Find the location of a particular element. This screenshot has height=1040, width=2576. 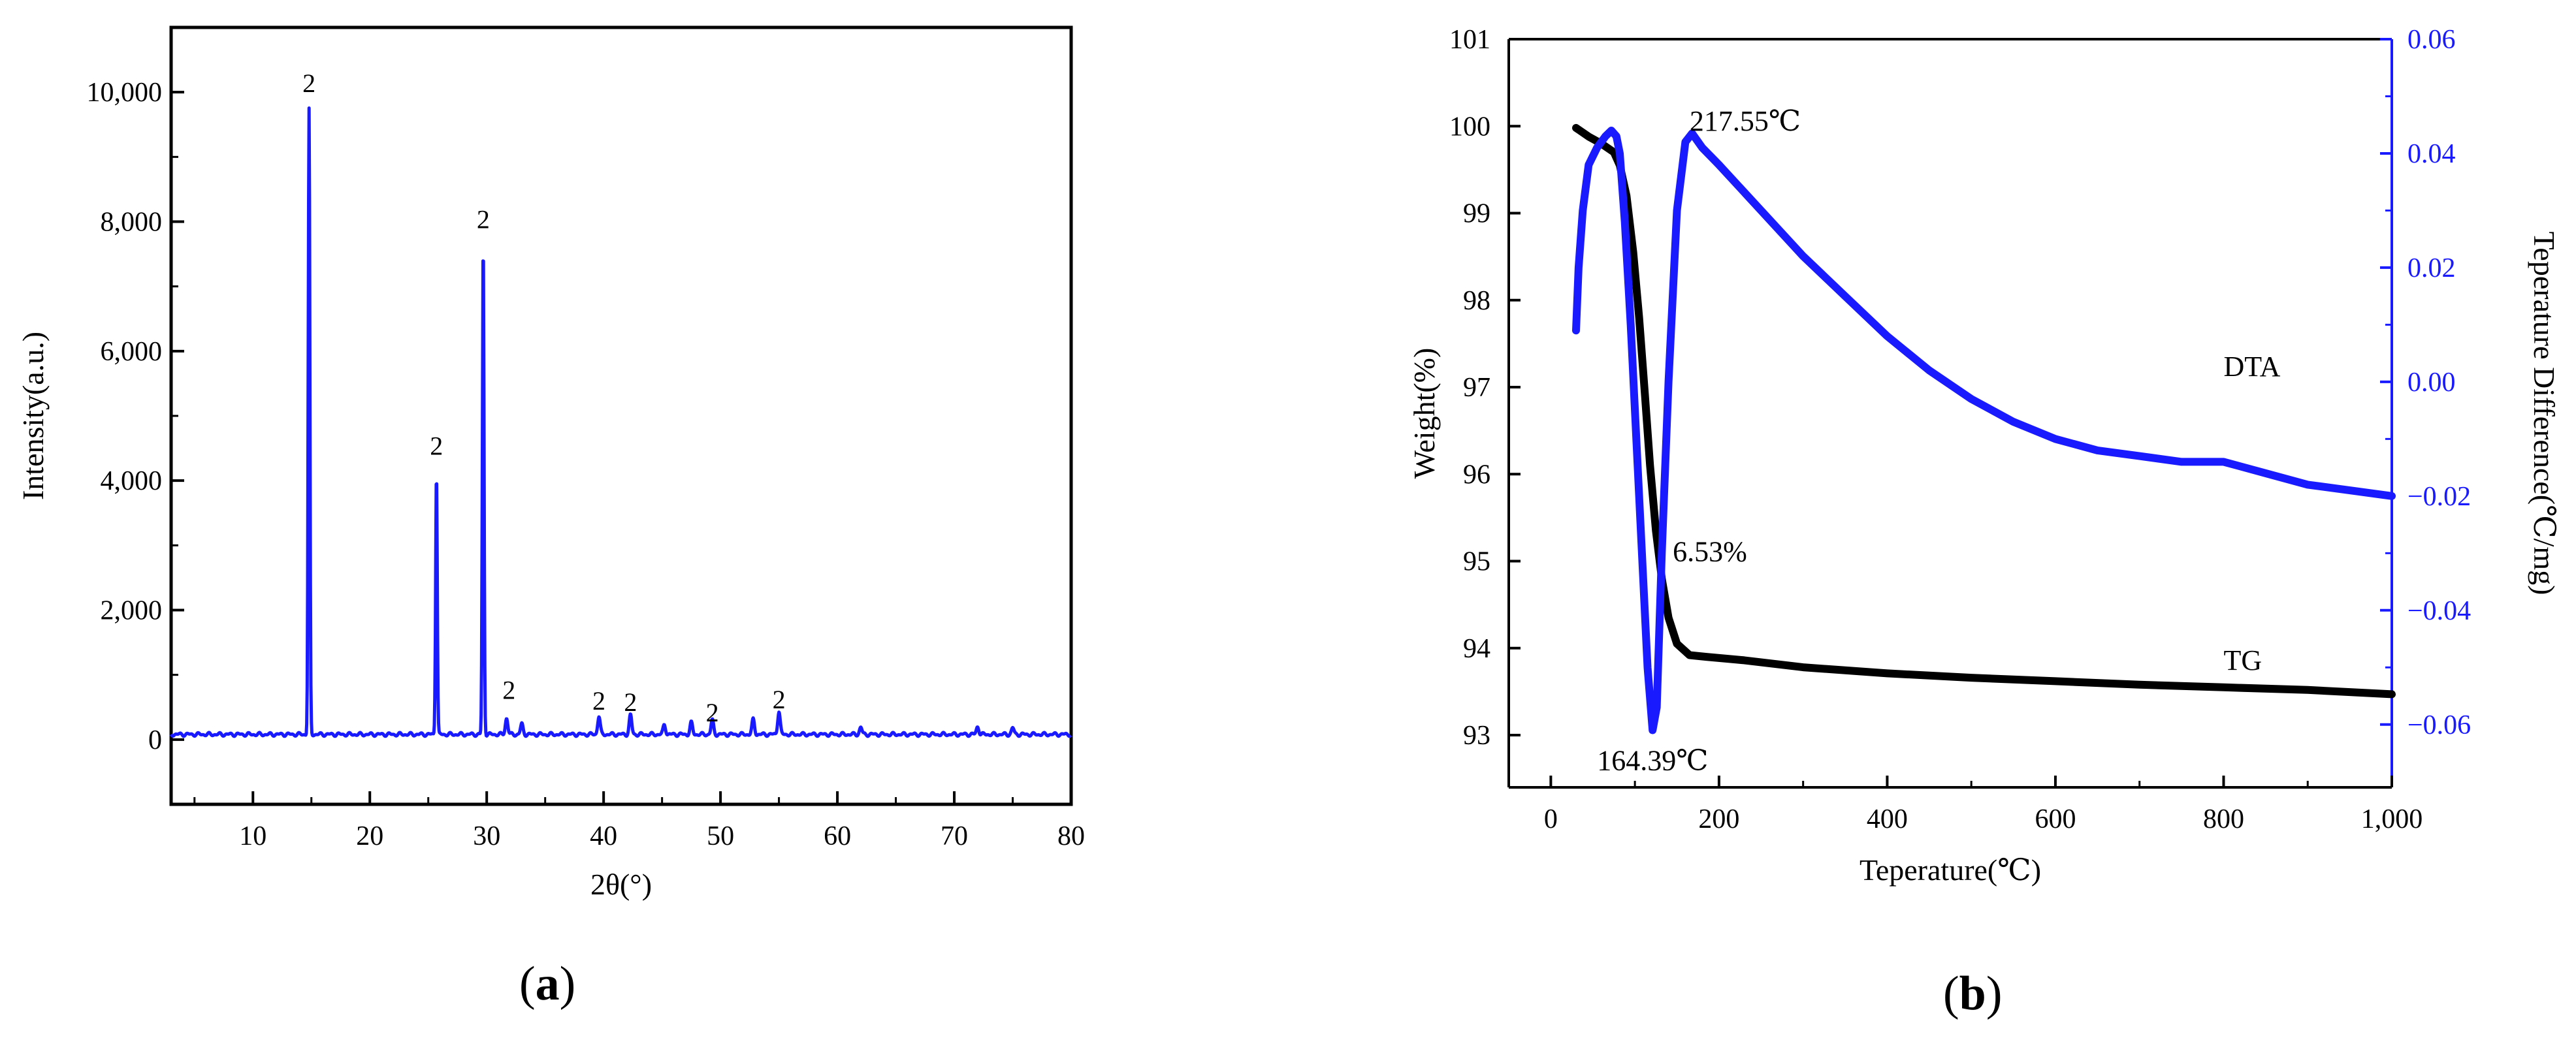

xrd-x-tick-label: 30 is located at coordinates (486, 836).